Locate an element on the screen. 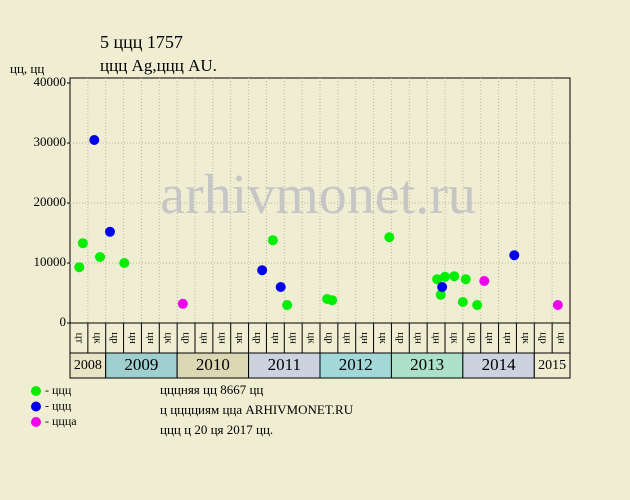  y-tick-label: 20000 is located at coordinates (50, 201).